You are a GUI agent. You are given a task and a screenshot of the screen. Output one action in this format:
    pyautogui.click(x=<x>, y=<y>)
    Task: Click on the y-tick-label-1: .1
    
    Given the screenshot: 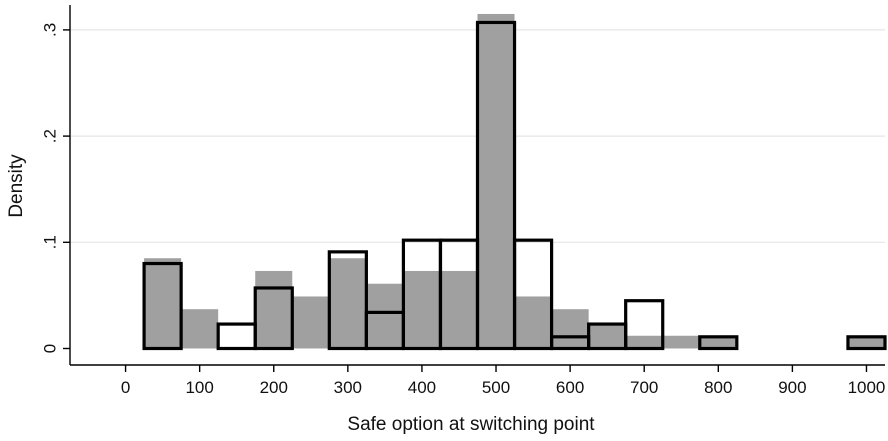 What is the action you would take?
    pyautogui.click(x=50, y=242)
    